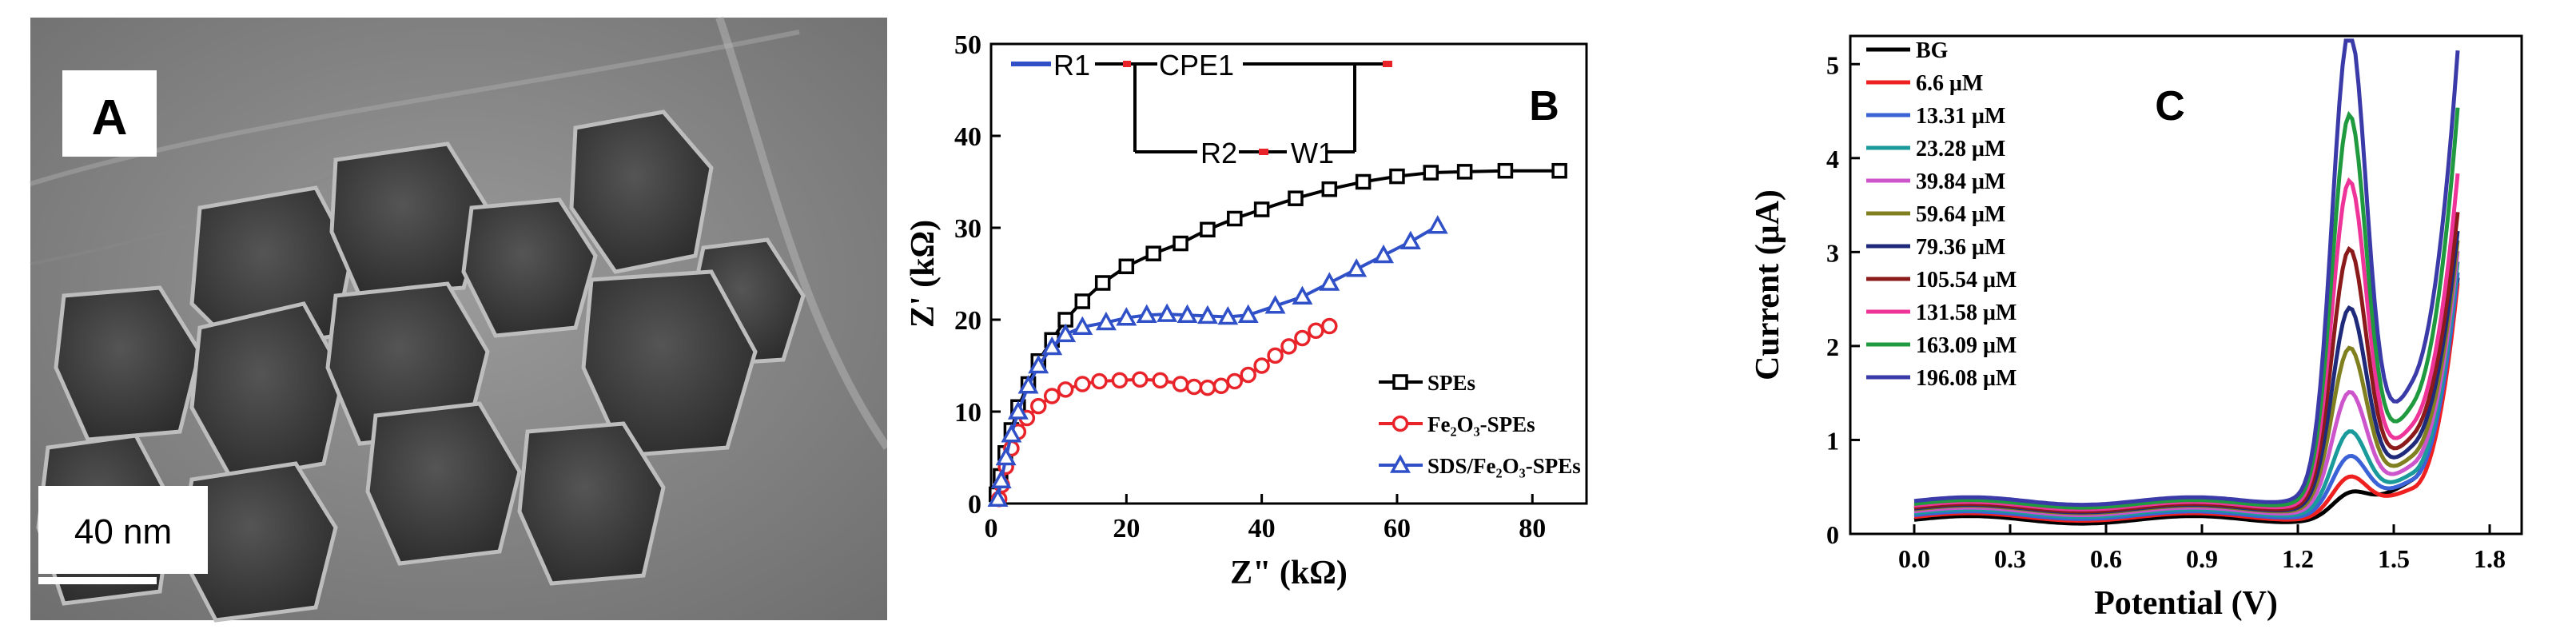 The width and height of the screenshot is (2576, 637). What do you see at coordinates (1967, 280) in the screenshot?
I see `legend-label: 105.54 μM` at bounding box center [1967, 280].